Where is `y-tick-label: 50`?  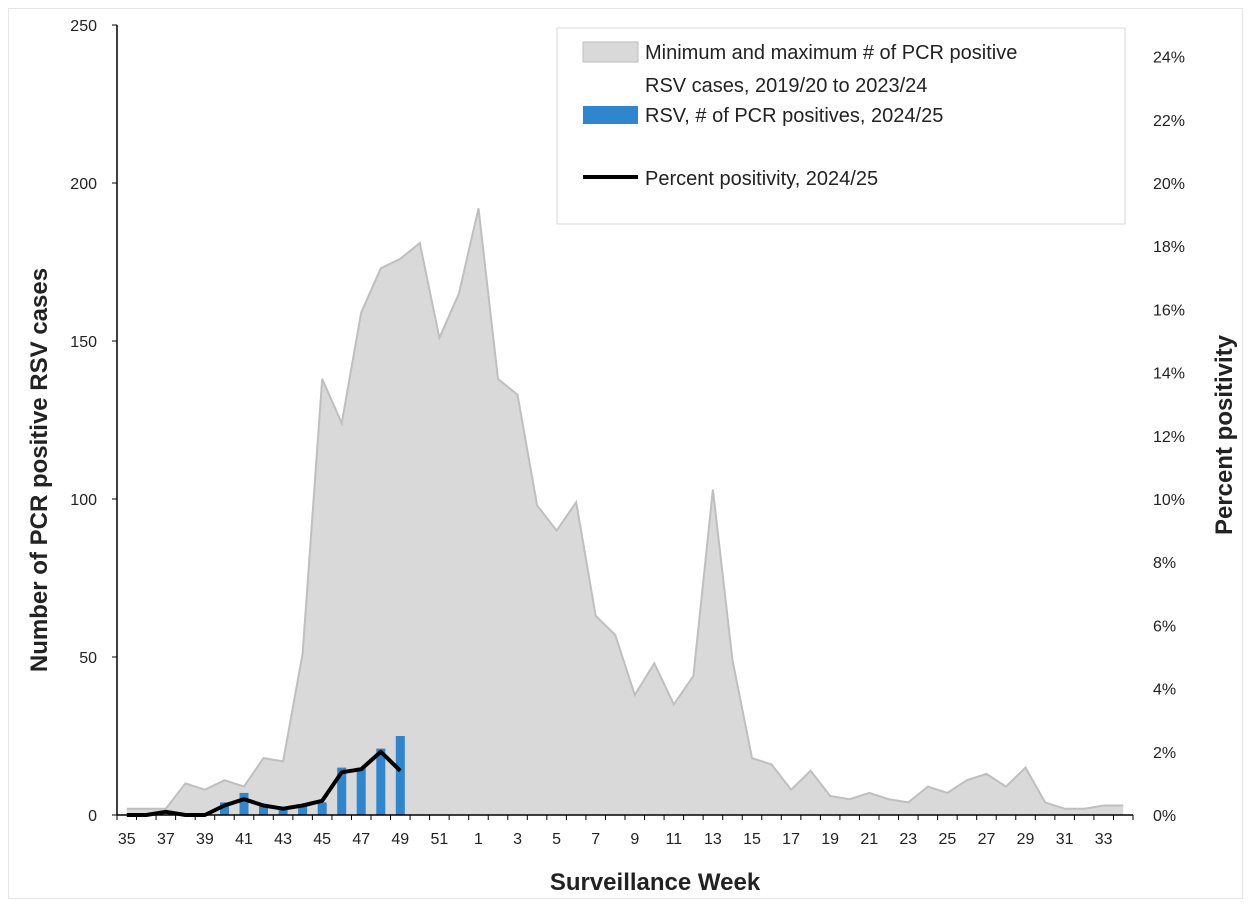 y-tick-label: 50 is located at coordinates (88, 658).